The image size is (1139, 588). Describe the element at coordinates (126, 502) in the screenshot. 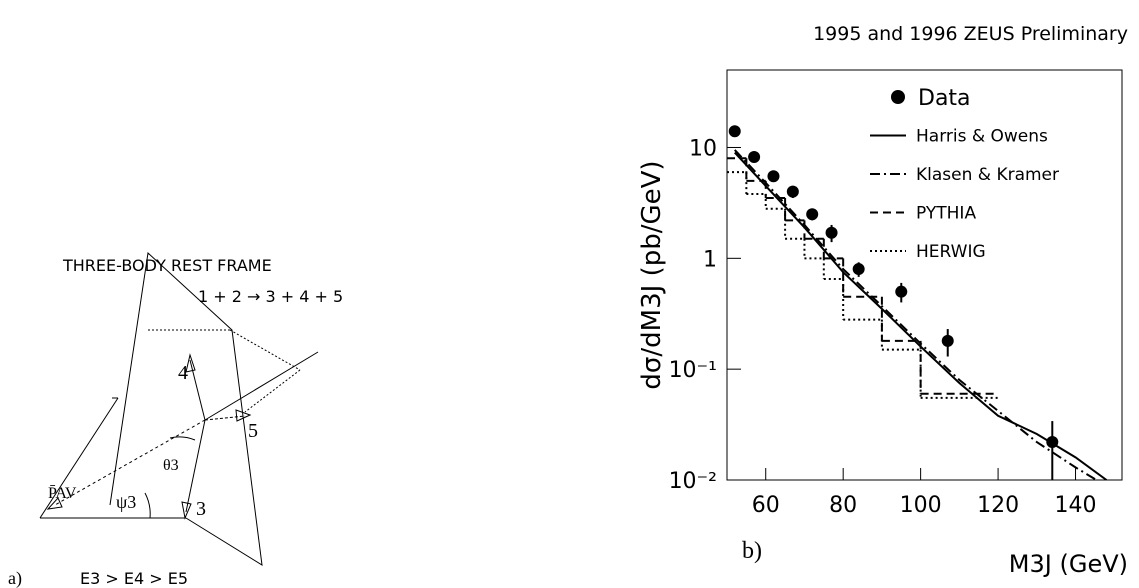

I see `label: ψ3` at that location.